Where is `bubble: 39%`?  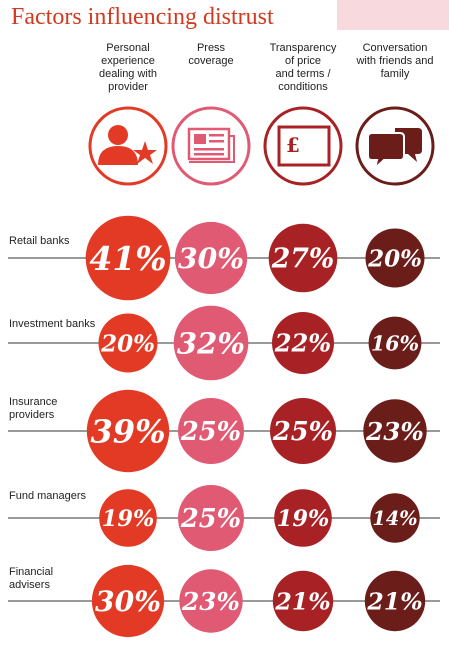 bubble: 39% is located at coordinates (128, 431).